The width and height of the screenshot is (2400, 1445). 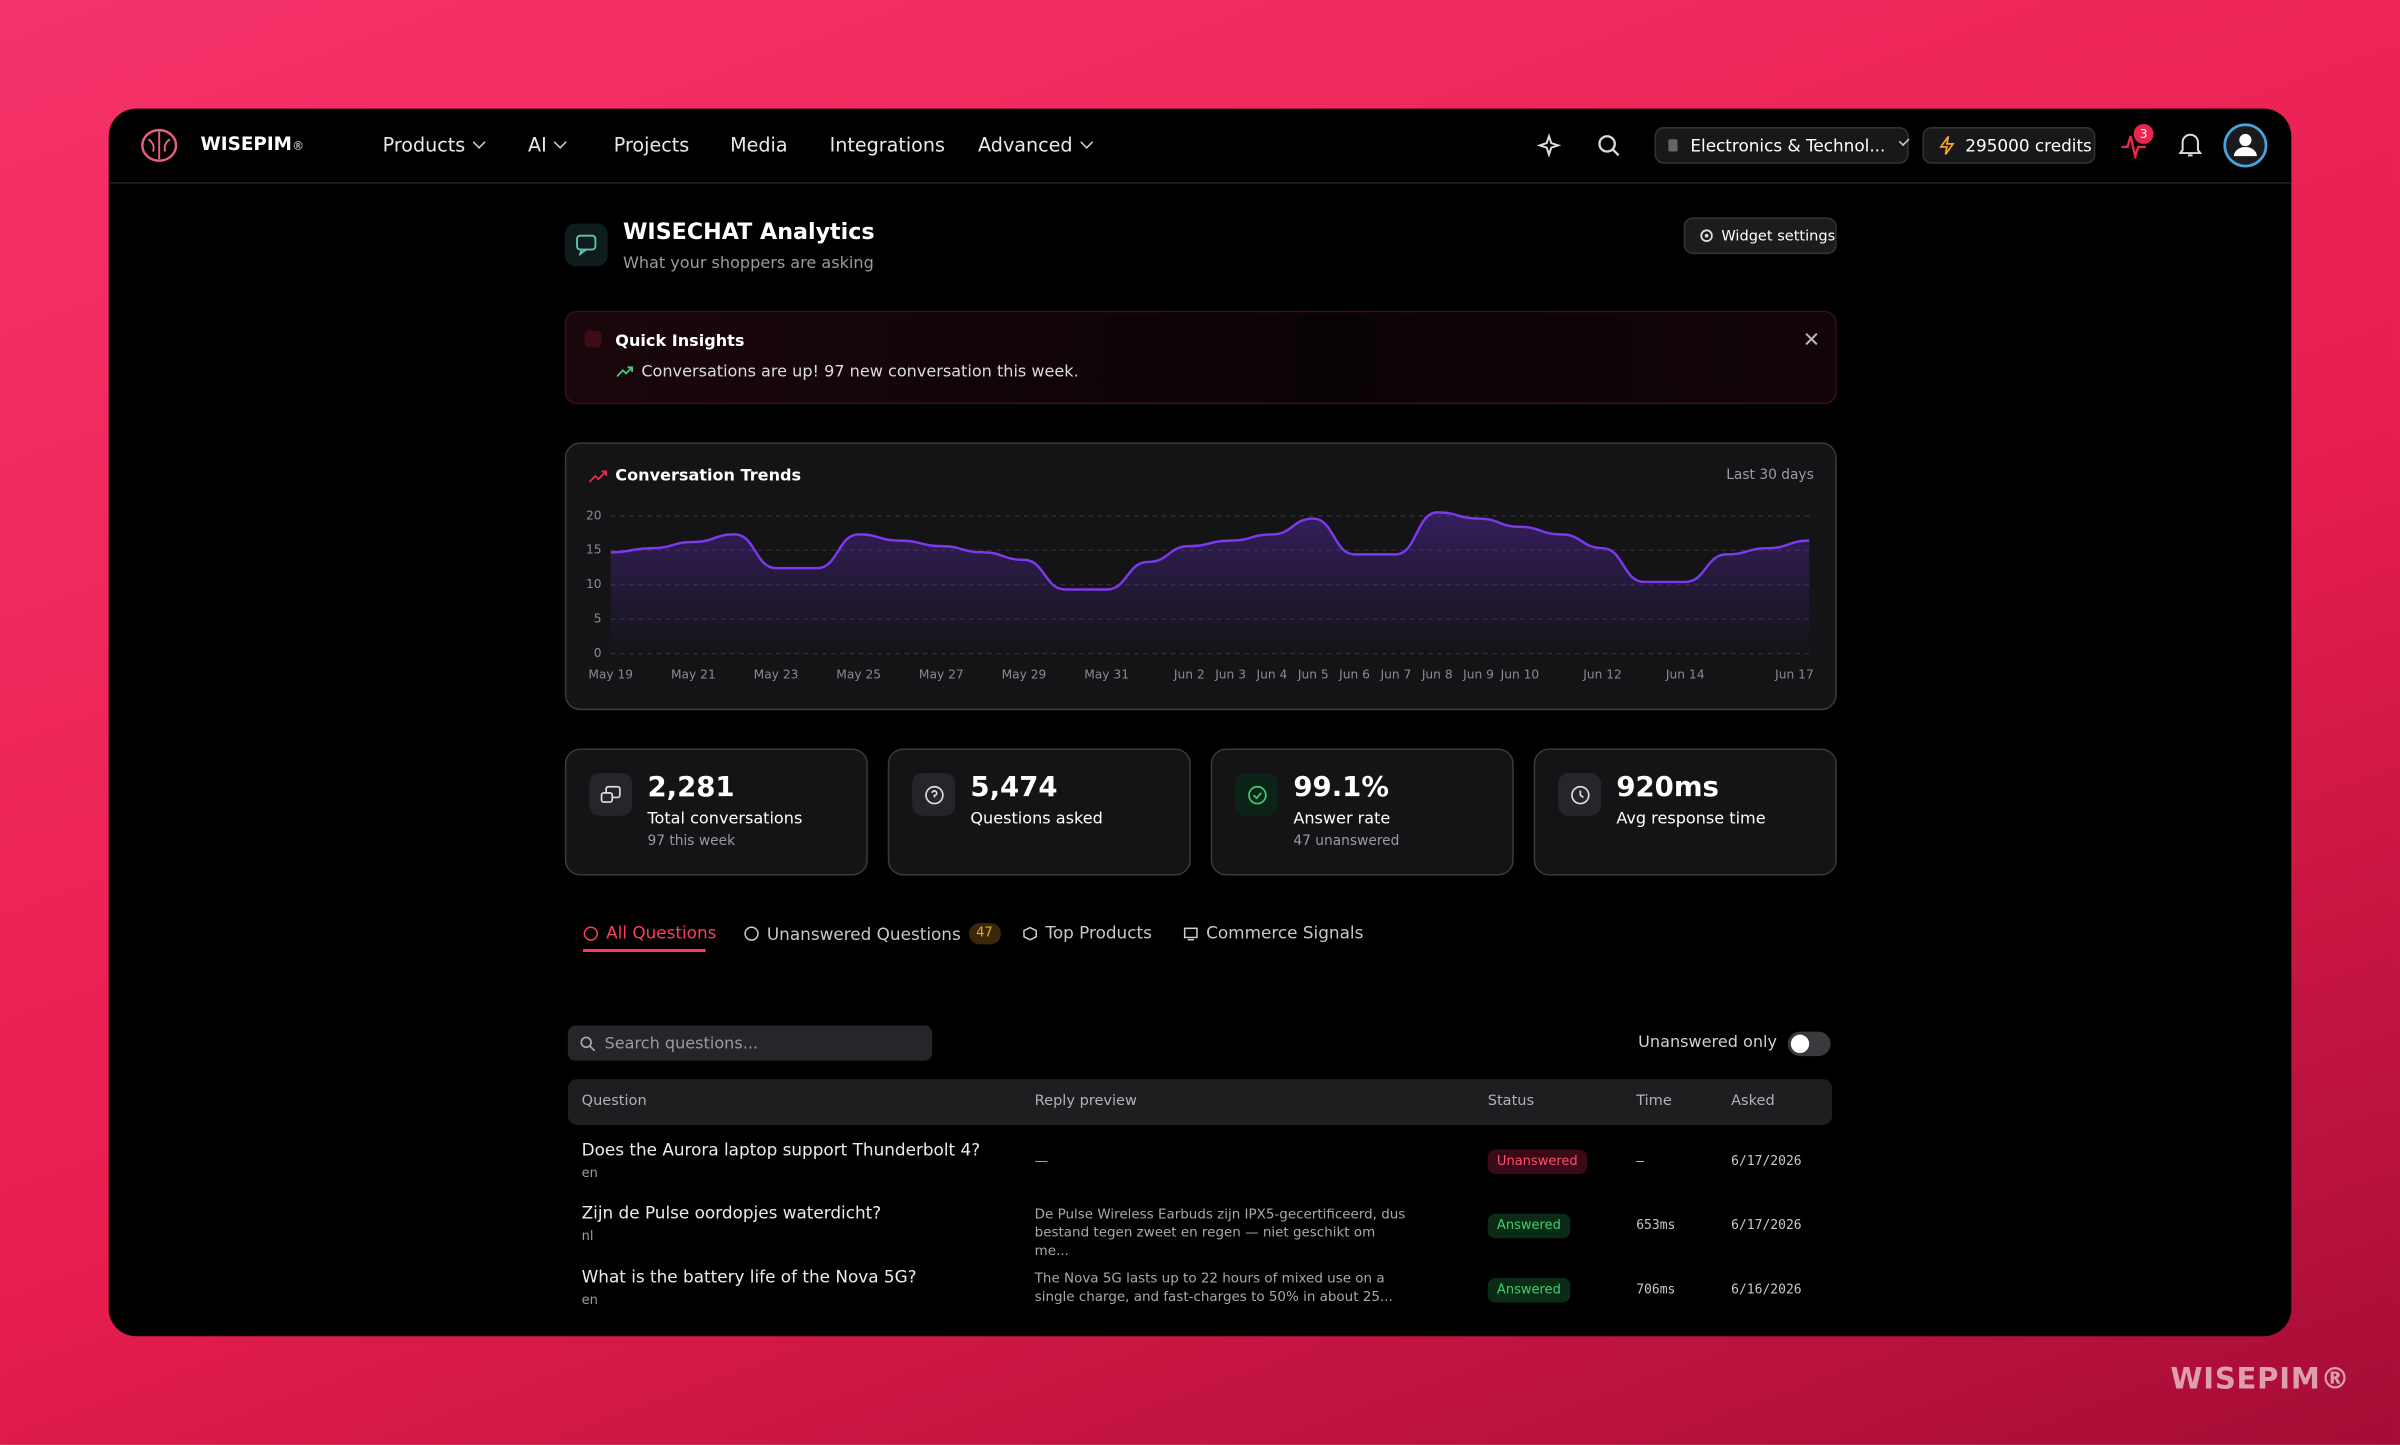 What do you see at coordinates (1640, 1162) in the screenshot?
I see `response-time: —` at bounding box center [1640, 1162].